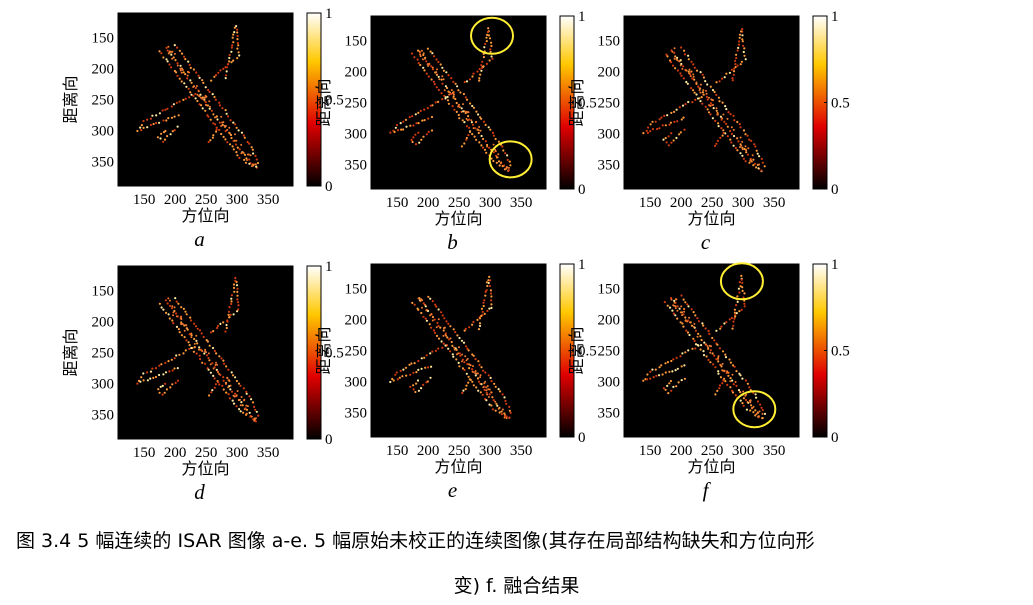  What do you see at coordinates (706, 242) in the screenshot?
I see `panel-label: c` at bounding box center [706, 242].